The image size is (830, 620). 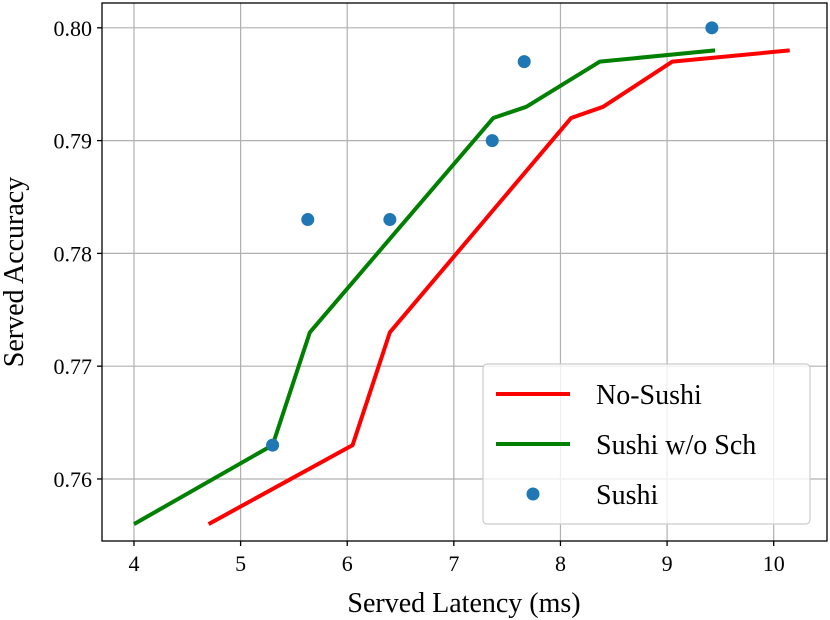 What do you see at coordinates (667, 563) in the screenshot?
I see `x-tick-label: 9` at bounding box center [667, 563].